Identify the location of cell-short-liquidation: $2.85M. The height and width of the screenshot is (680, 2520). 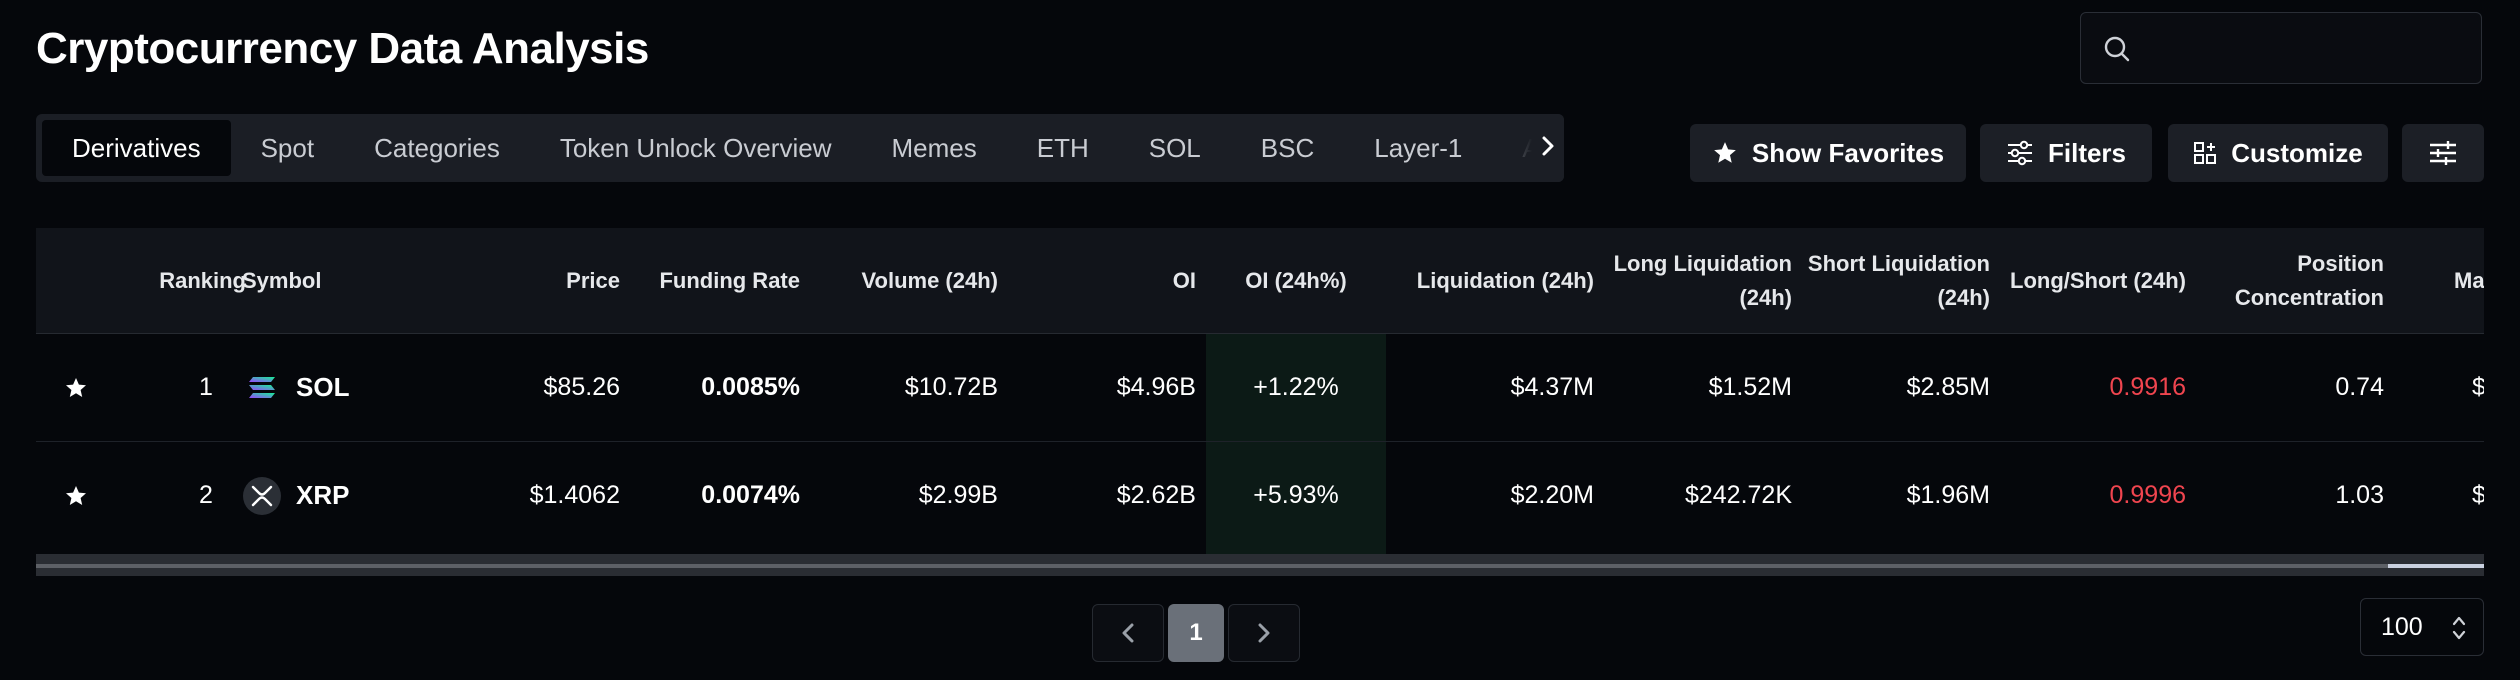
(1948, 387).